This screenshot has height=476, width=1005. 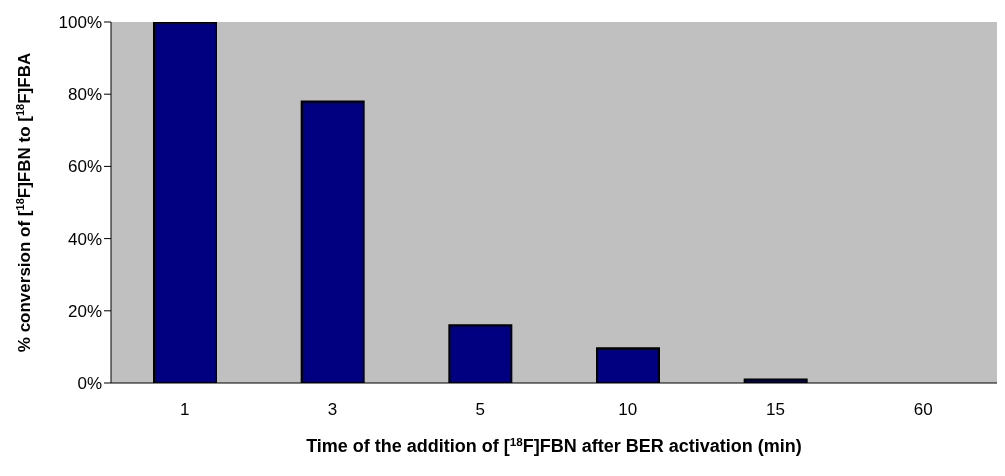 What do you see at coordinates (80, 23) in the screenshot?
I see `y-tick-label: 100%` at bounding box center [80, 23].